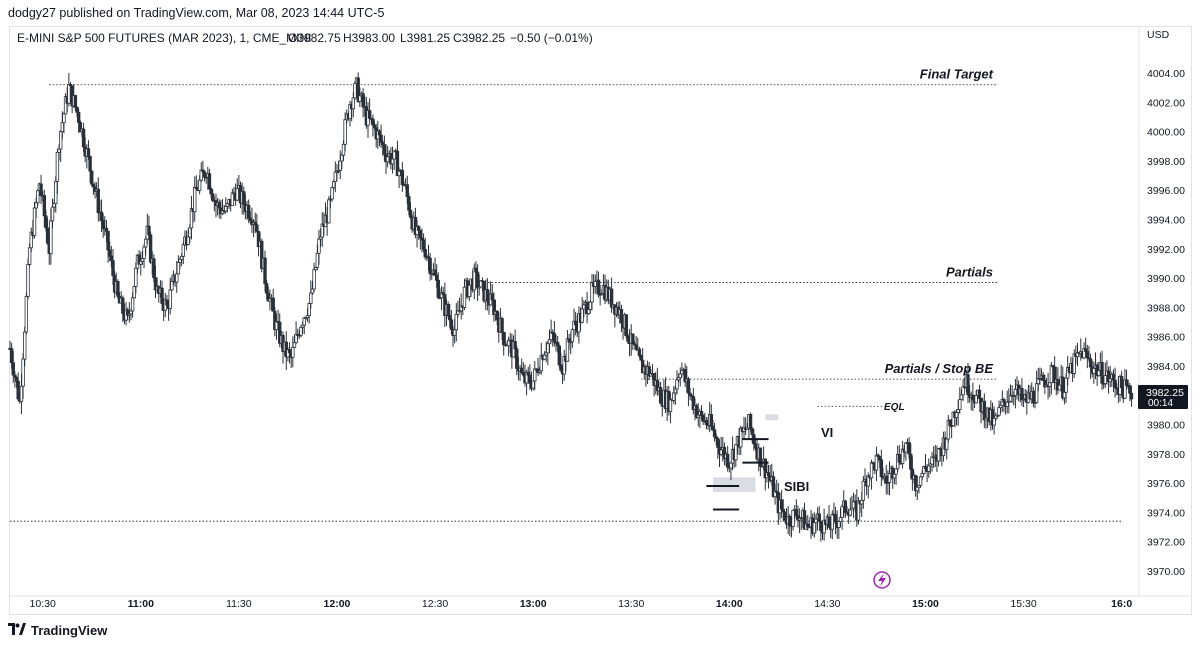 The width and height of the screenshot is (1200, 646). I want to click on annotation-label: Partials, so click(969, 271).